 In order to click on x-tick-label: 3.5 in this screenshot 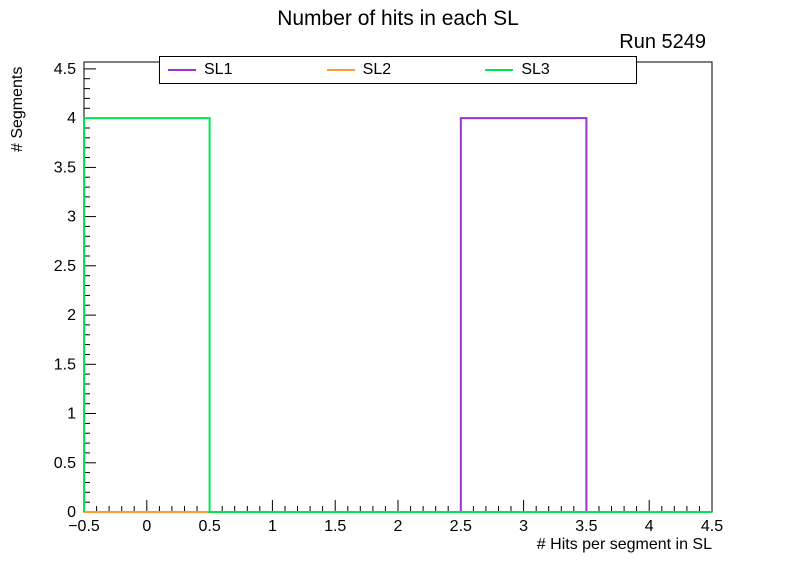, I will do `click(586, 526)`.